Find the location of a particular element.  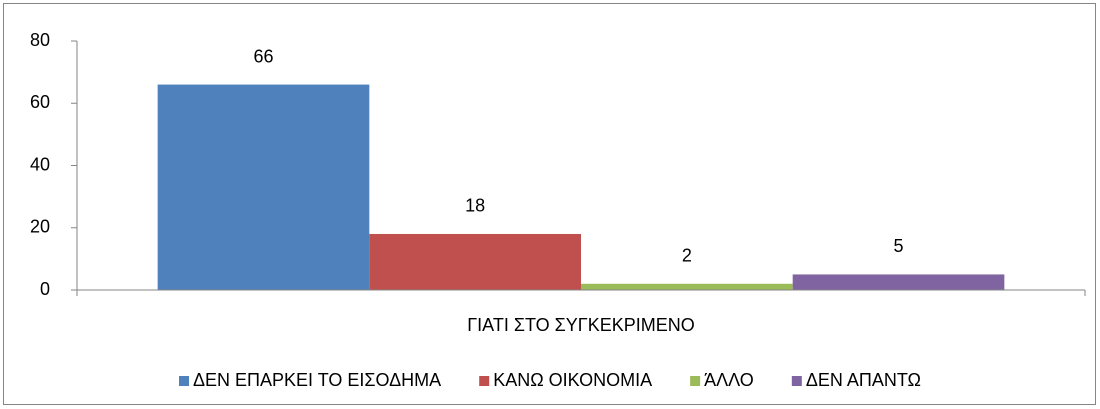

y-tick-label: 40 is located at coordinates (40, 164).